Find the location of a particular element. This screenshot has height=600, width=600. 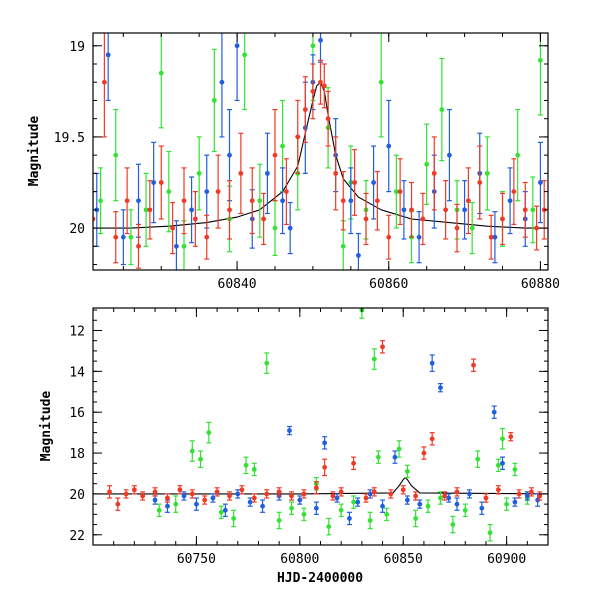

x-tick-label: 60750 is located at coordinates (196, 559).